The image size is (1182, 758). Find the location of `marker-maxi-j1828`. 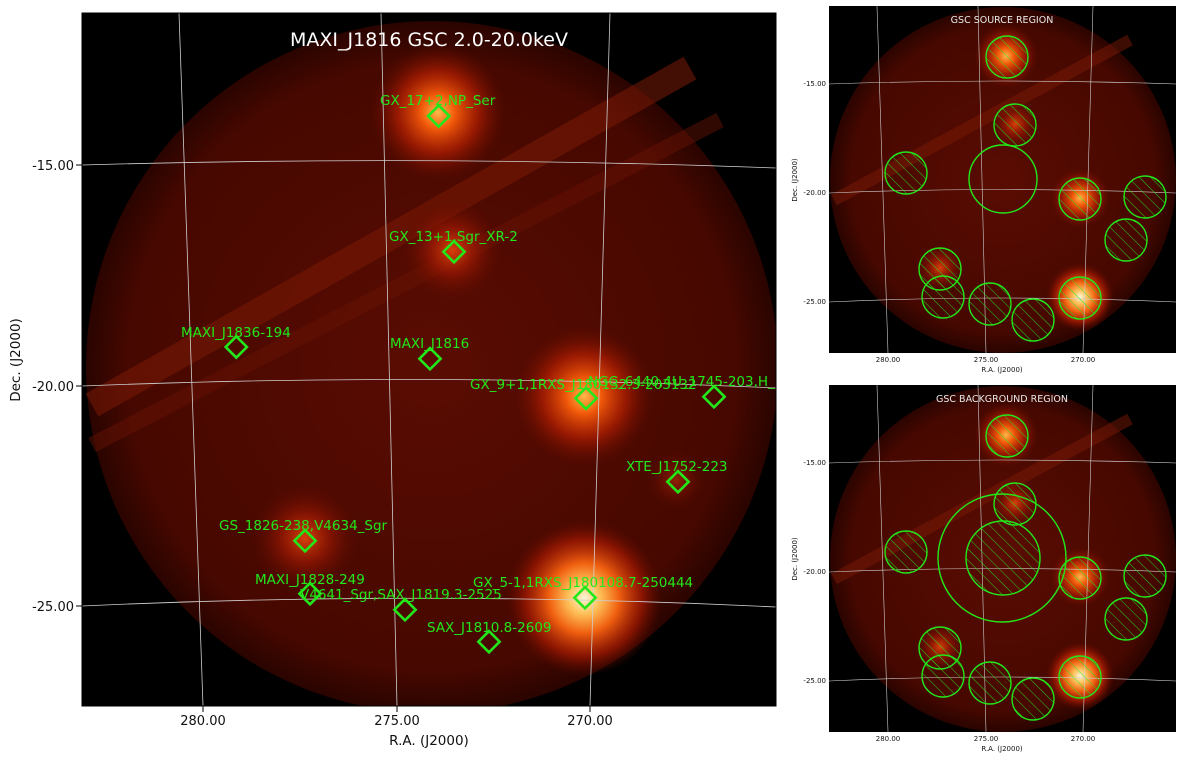

marker-maxi-j1828 is located at coordinates (310, 594).